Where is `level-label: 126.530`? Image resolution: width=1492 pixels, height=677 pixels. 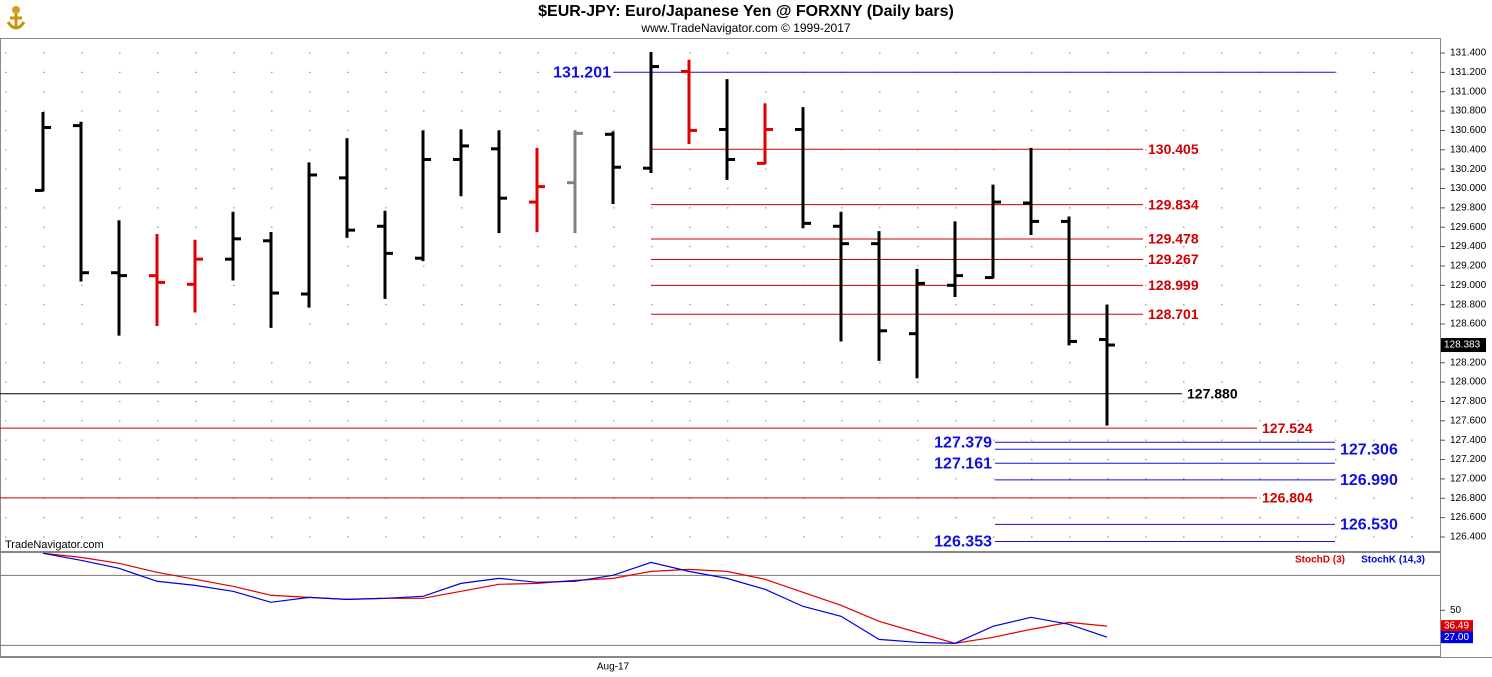
level-label: 126.530 is located at coordinates (1369, 525).